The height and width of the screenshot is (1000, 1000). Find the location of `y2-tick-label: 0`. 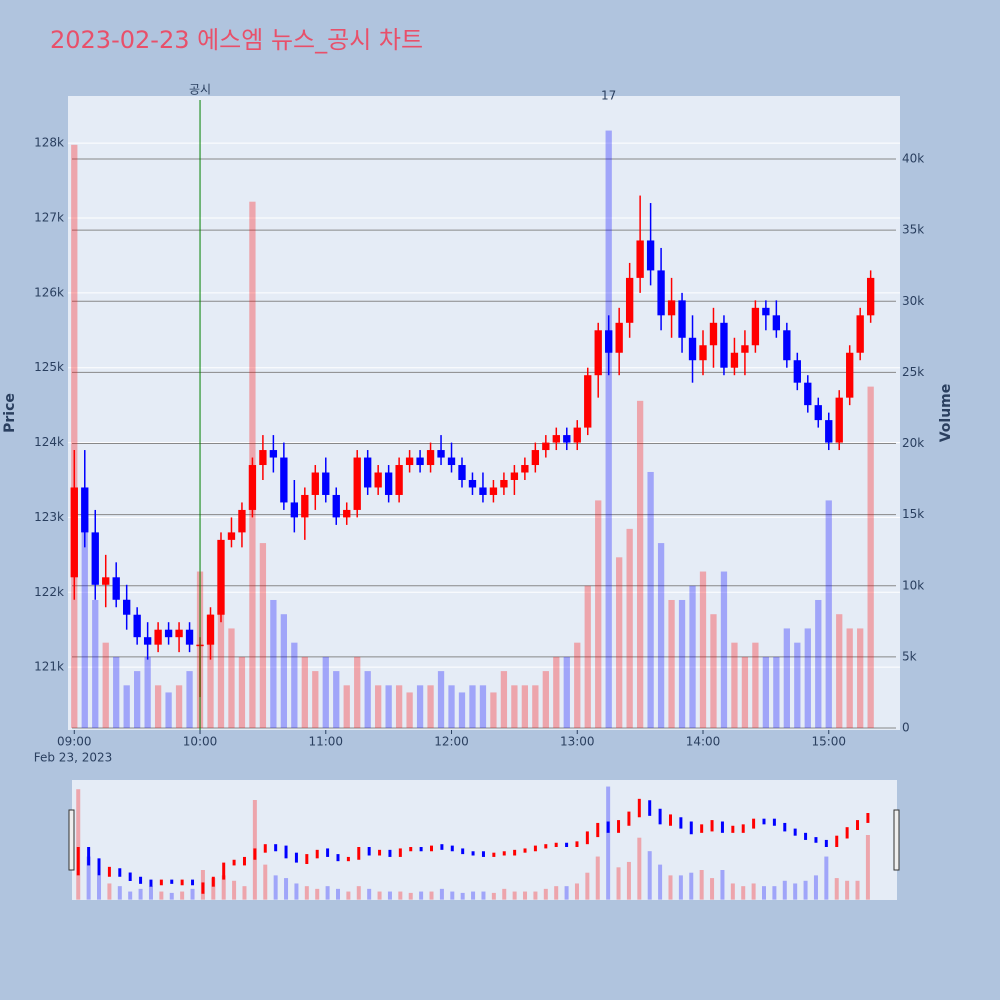

y2-tick-label: 0 is located at coordinates (906, 728).